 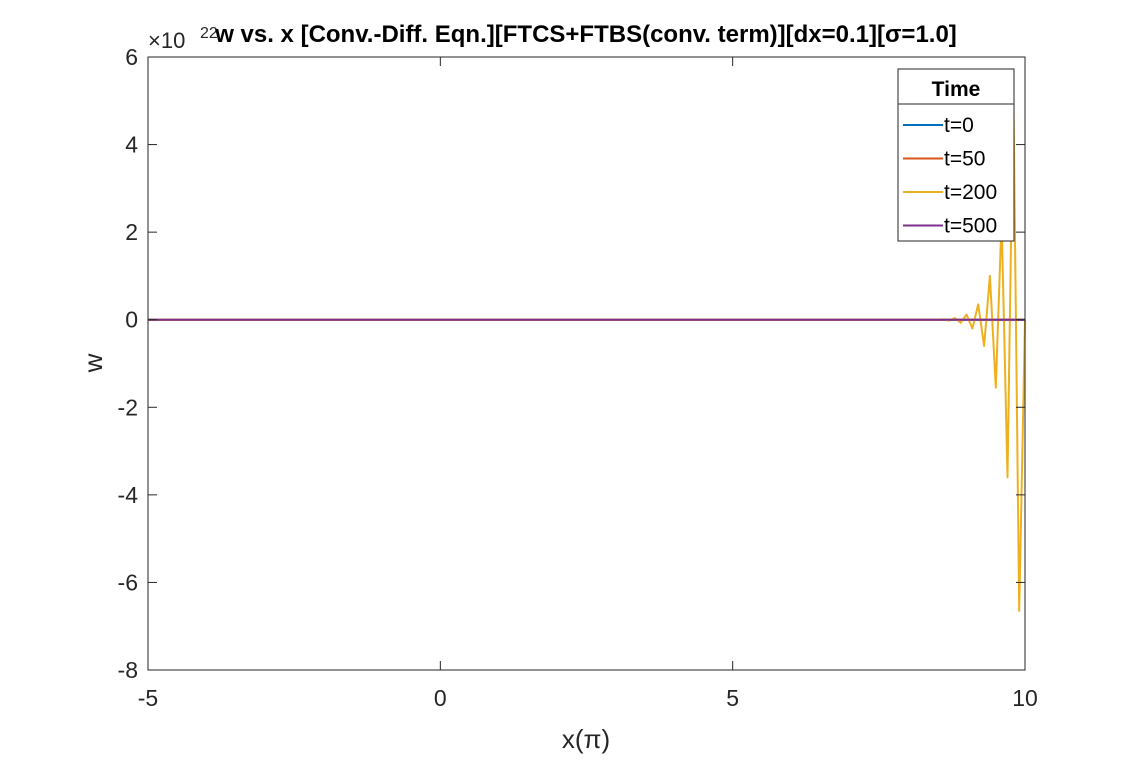 What do you see at coordinates (950, 176) in the screenshot?
I see `legend-items: t=0 t=50 t=200 t=500` at bounding box center [950, 176].